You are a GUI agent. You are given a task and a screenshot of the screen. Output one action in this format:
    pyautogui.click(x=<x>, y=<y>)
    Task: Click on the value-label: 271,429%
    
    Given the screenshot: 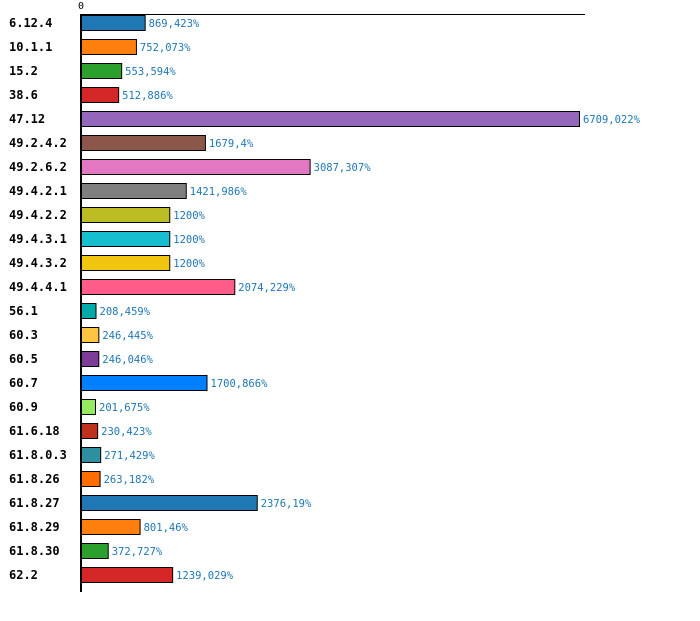 What is the action you would take?
    pyautogui.click(x=129, y=456)
    